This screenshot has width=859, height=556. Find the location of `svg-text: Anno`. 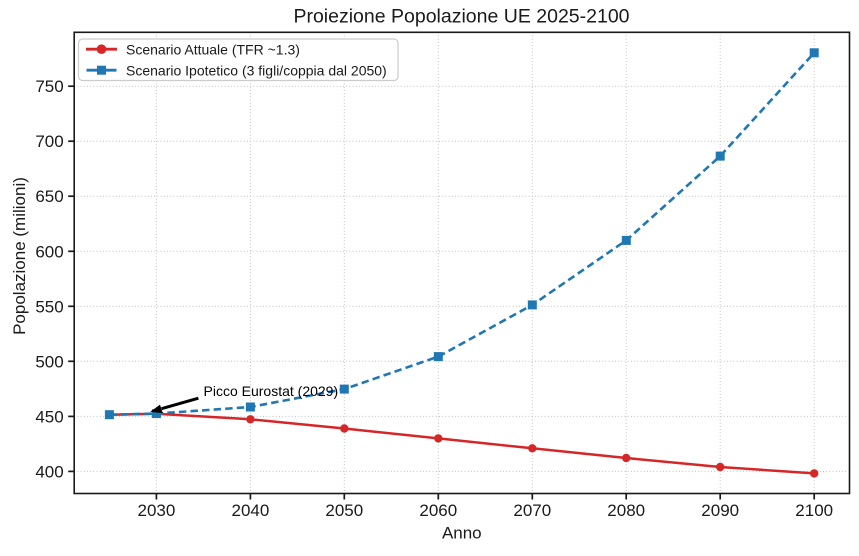

svg-text: Anno is located at coordinates (462, 533).